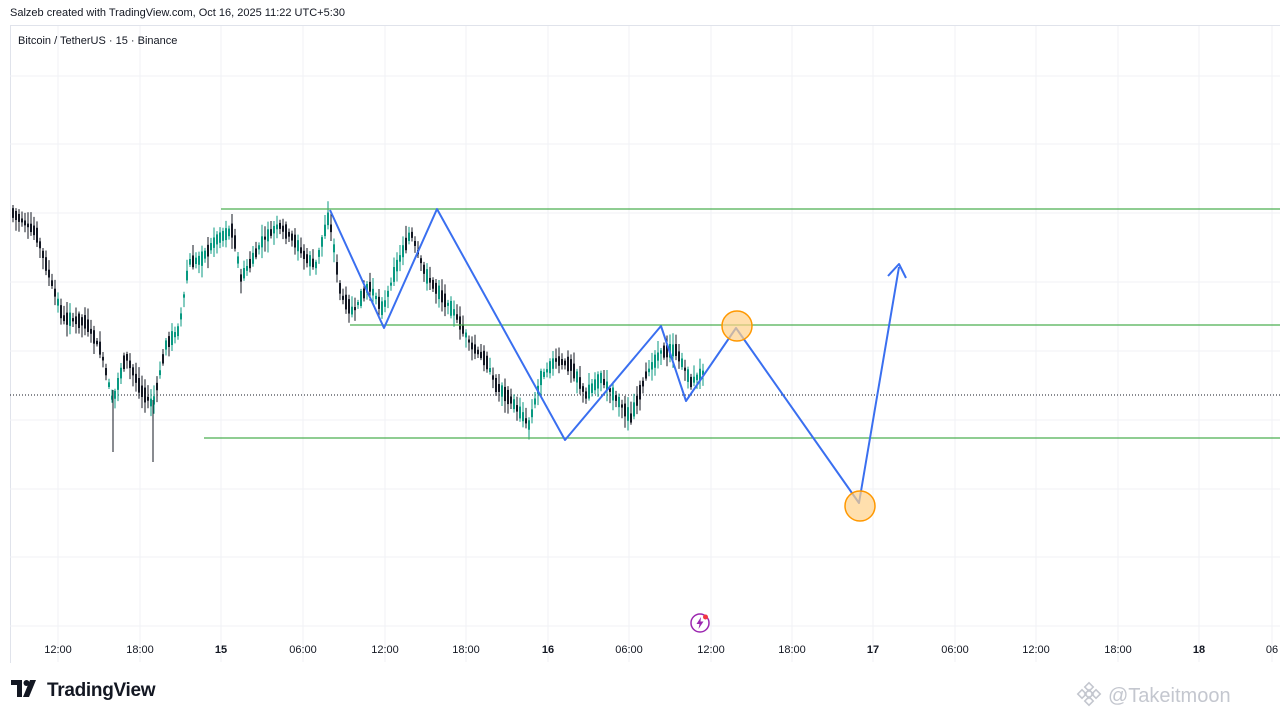 This screenshot has width=1280, height=720. What do you see at coordinates (466, 650) in the screenshot?
I see `time-axis-label: 18:00` at bounding box center [466, 650].